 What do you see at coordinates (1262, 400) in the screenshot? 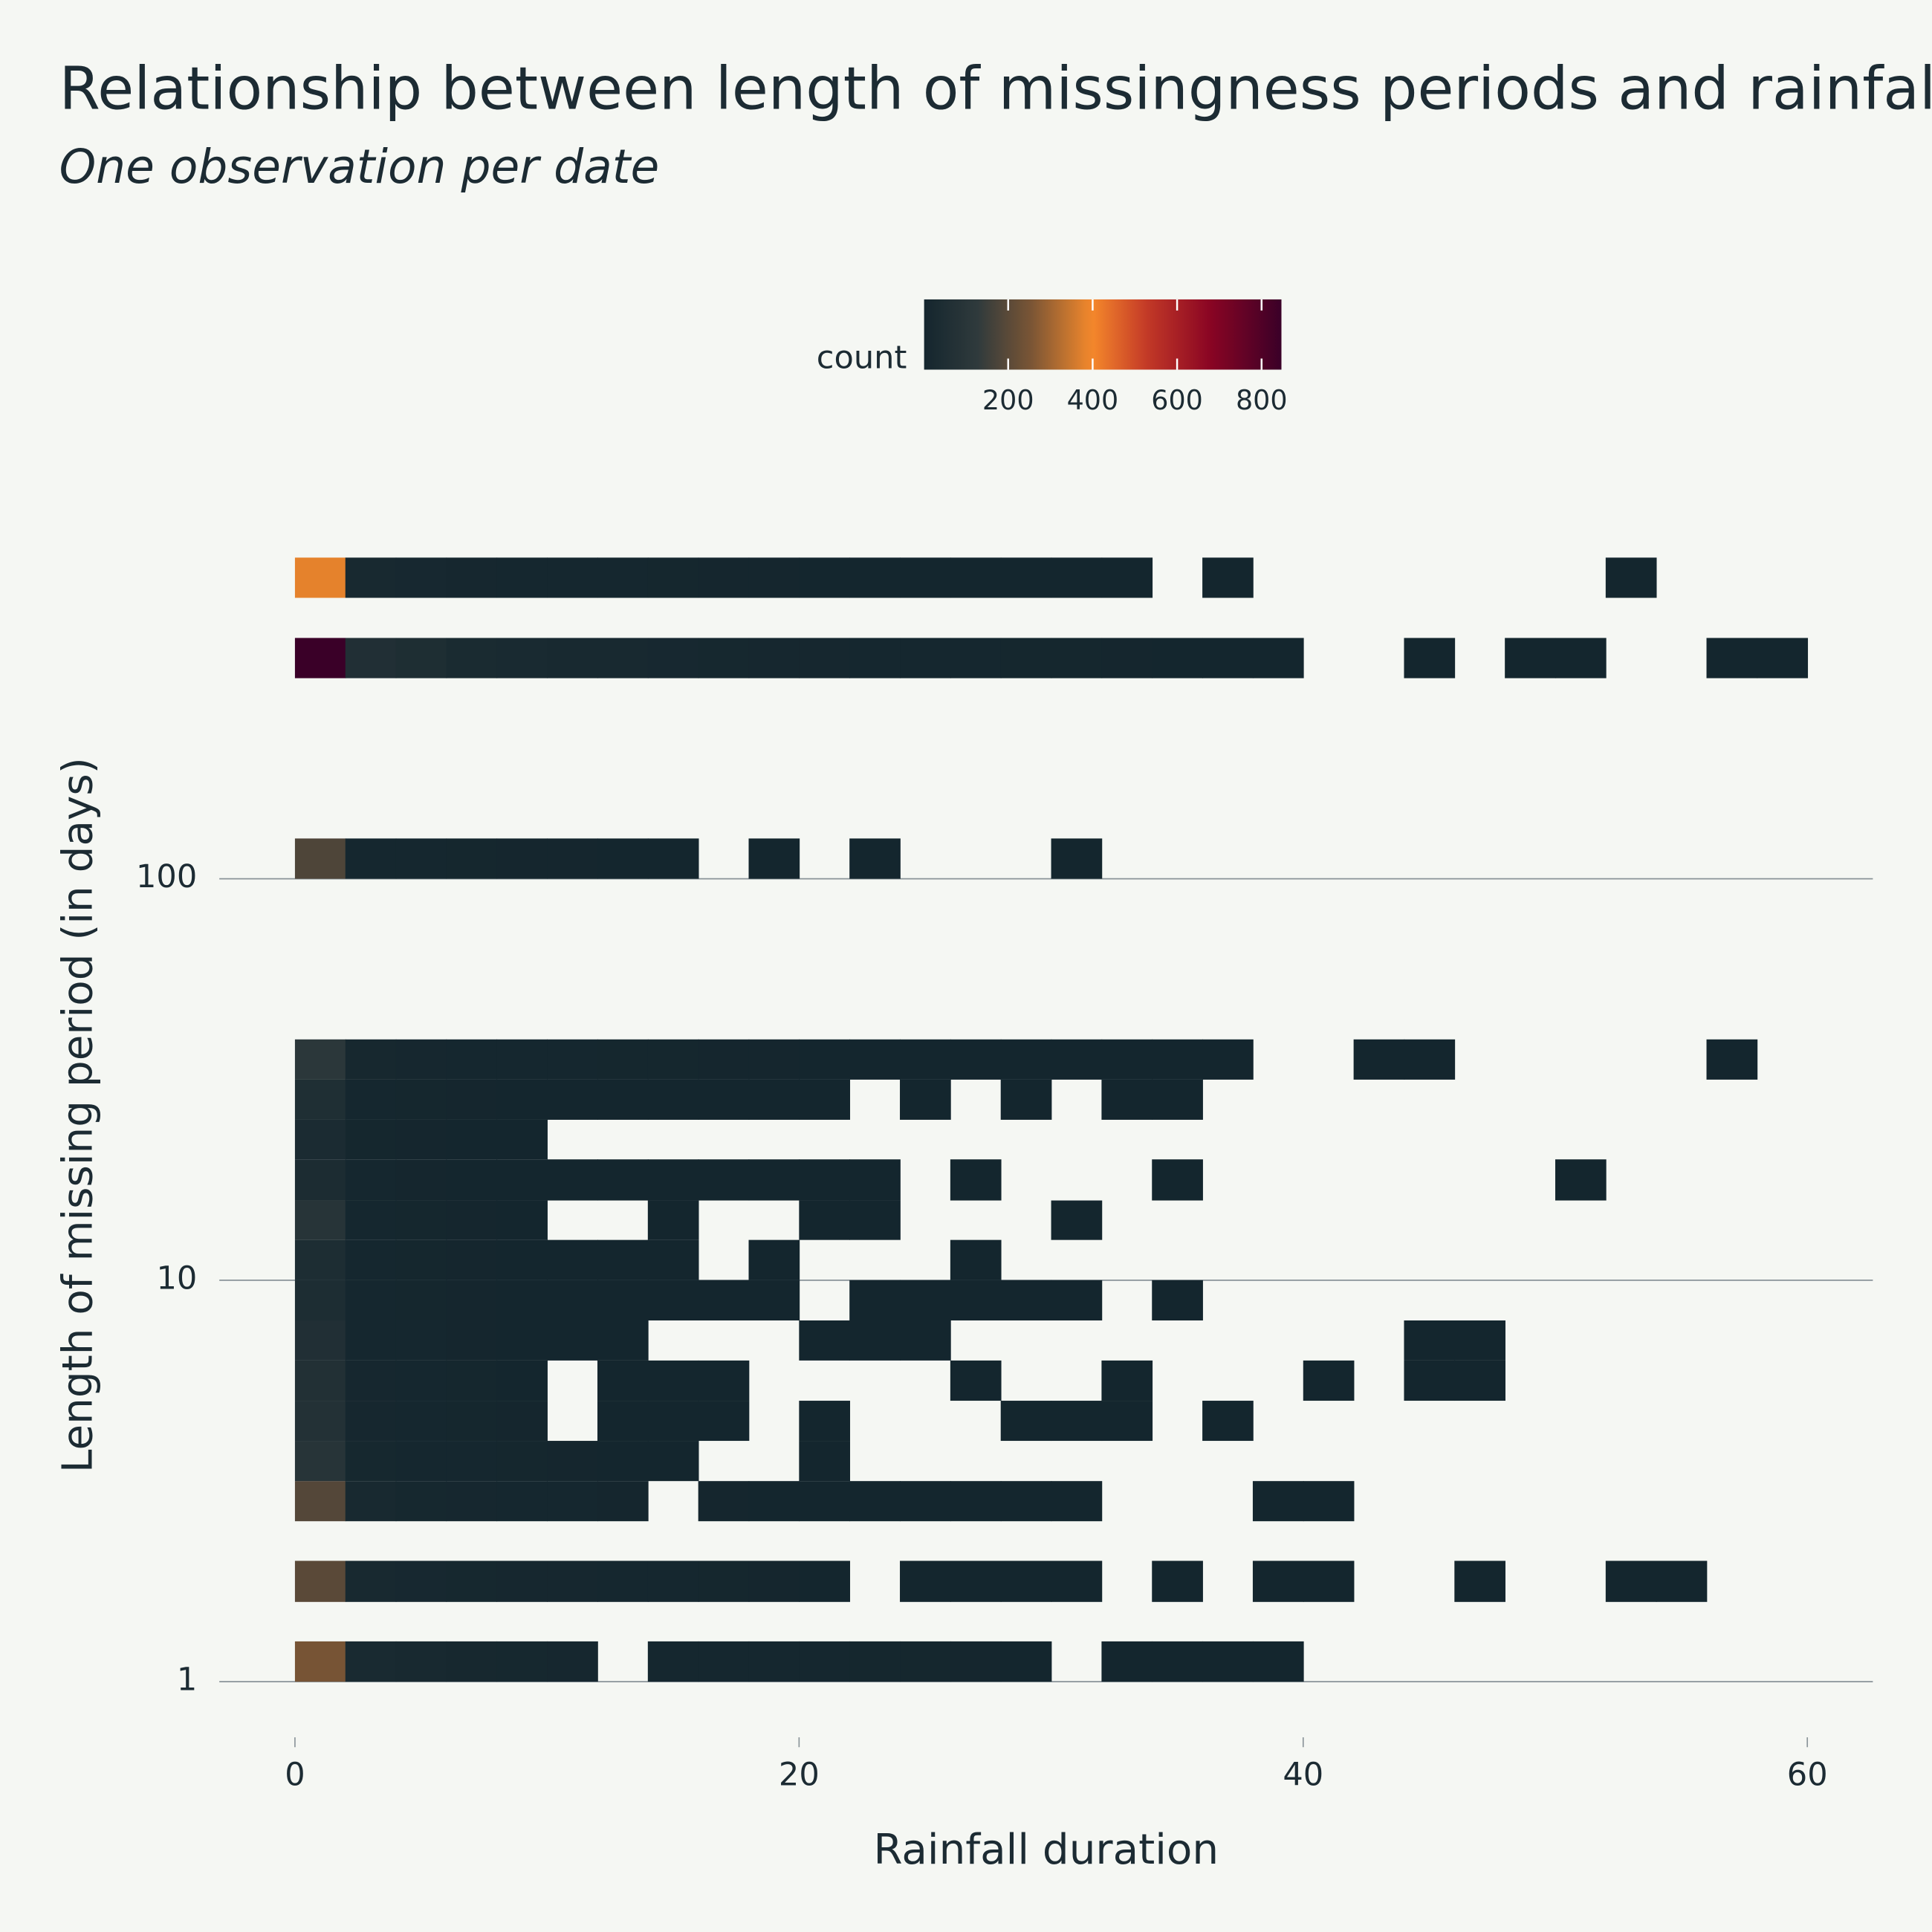
I see `colorbar-tick-label: 800` at bounding box center [1262, 400].